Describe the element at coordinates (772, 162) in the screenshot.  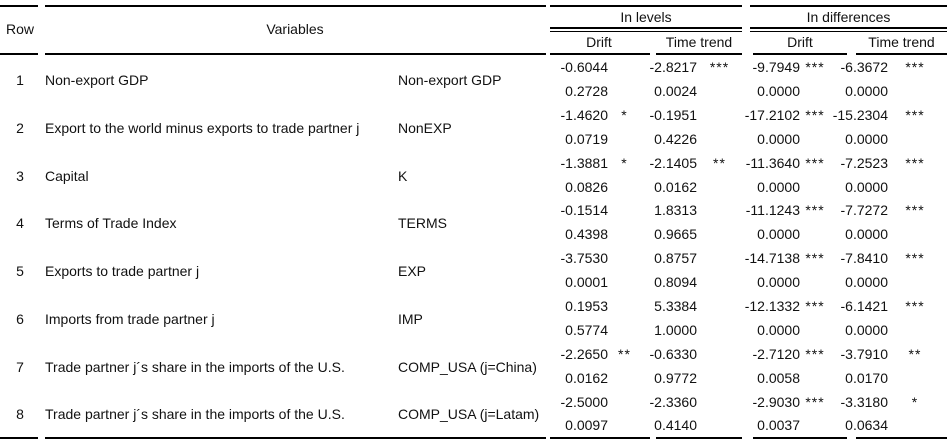
I see `statistic: -11.3640` at that location.